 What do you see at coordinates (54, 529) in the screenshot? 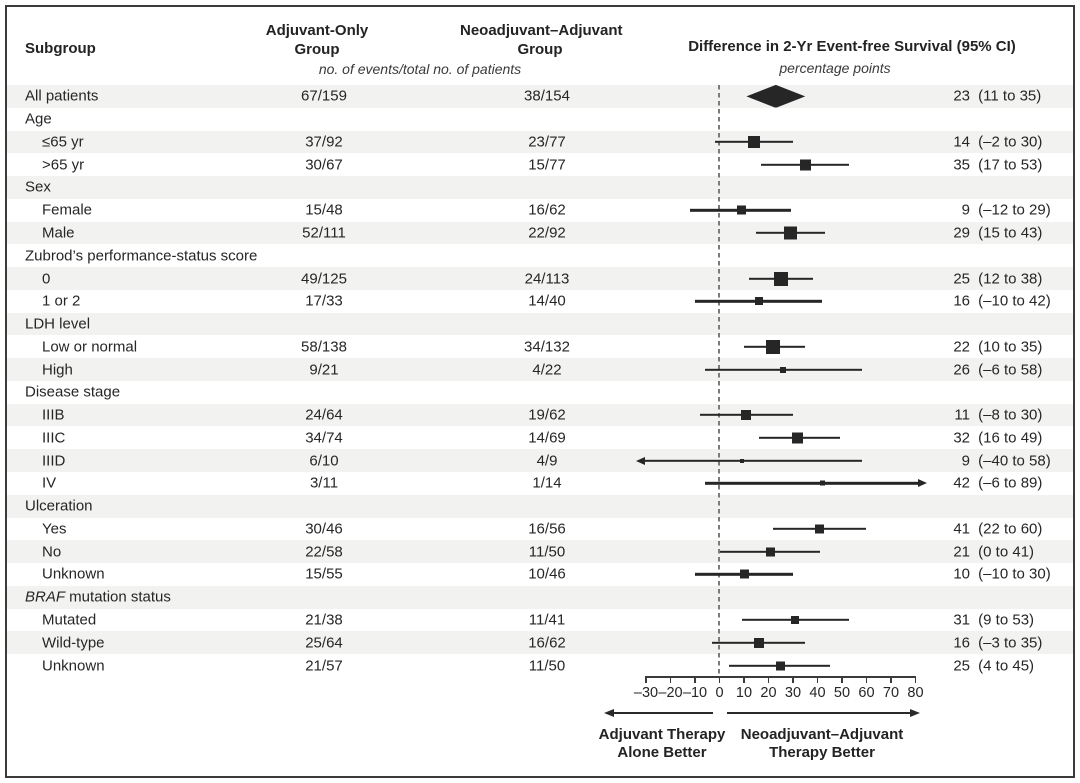
I see `row-label: Yes` at bounding box center [54, 529].